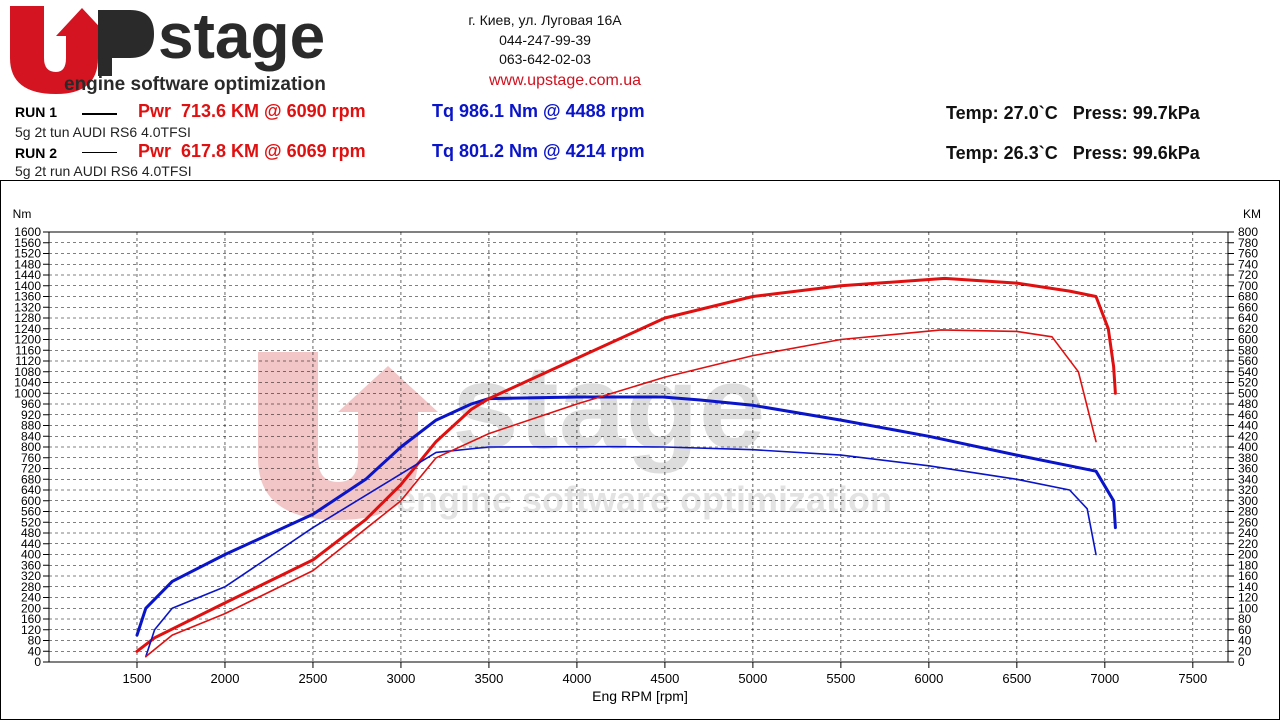 This screenshot has width=1280, height=720. What do you see at coordinates (36, 153) in the screenshot?
I see `run2-label: RUN 2` at bounding box center [36, 153].